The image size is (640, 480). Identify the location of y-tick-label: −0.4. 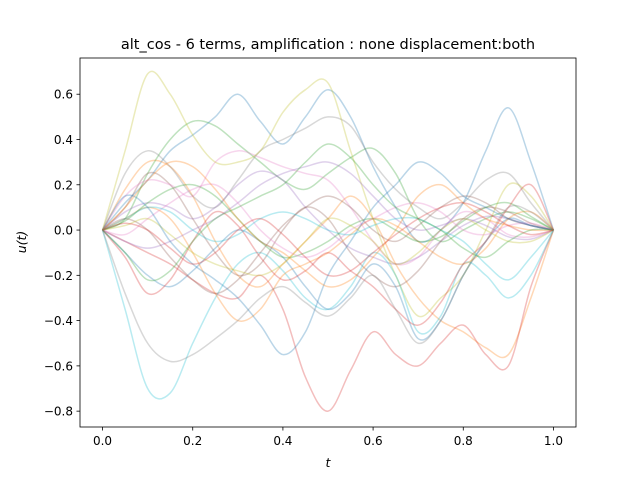
(58, 321).